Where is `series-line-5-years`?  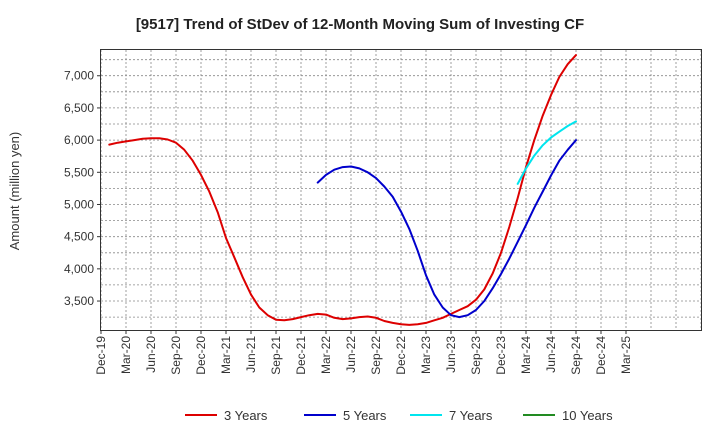
series-line-5-years is located at coordinates (446, 229).